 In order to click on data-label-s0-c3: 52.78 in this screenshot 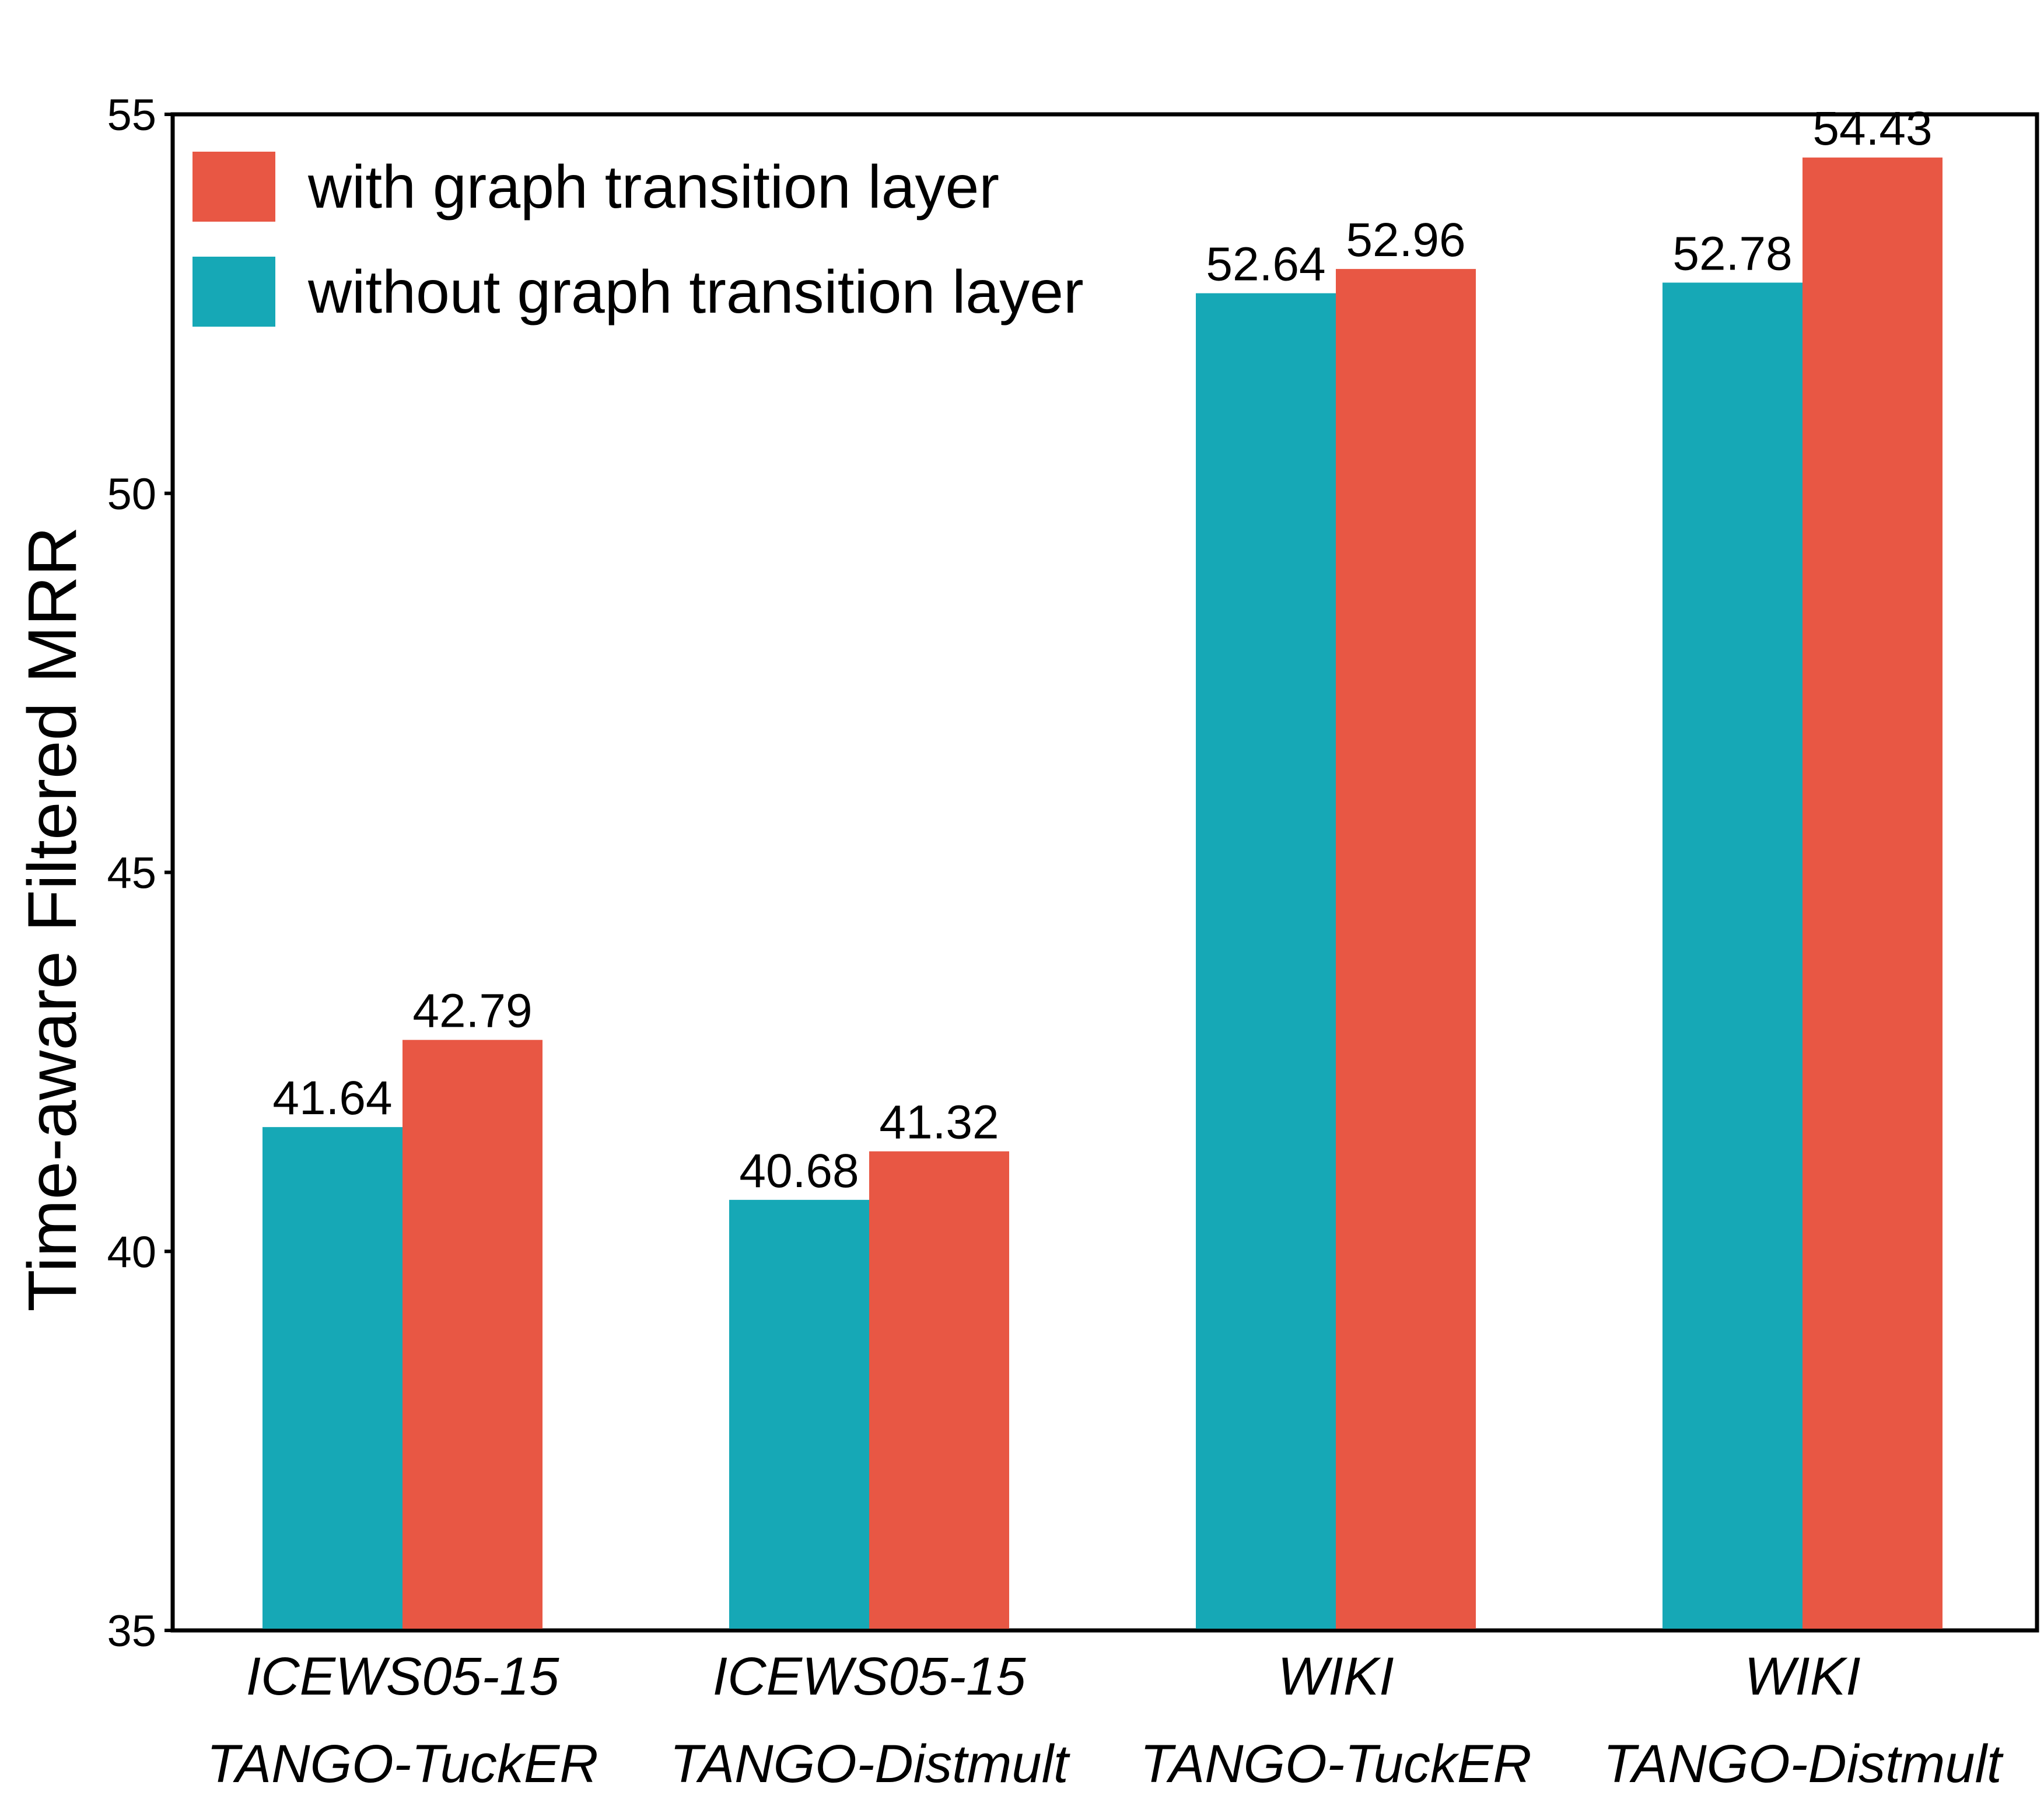, I will do `click(1732, 253)`.